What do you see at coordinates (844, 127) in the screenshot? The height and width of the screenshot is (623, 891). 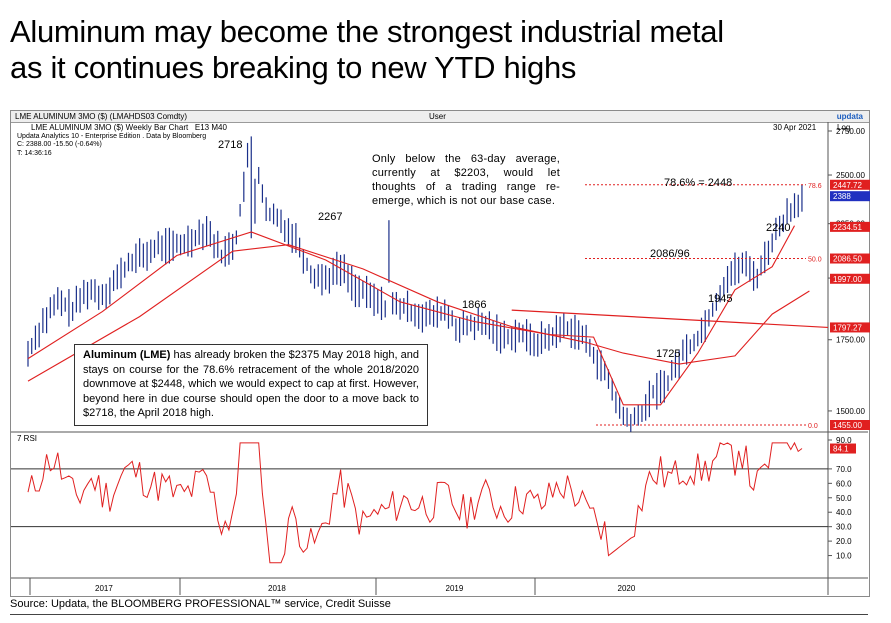 I see `scale-label: Log` at bounding box center [844, 127].